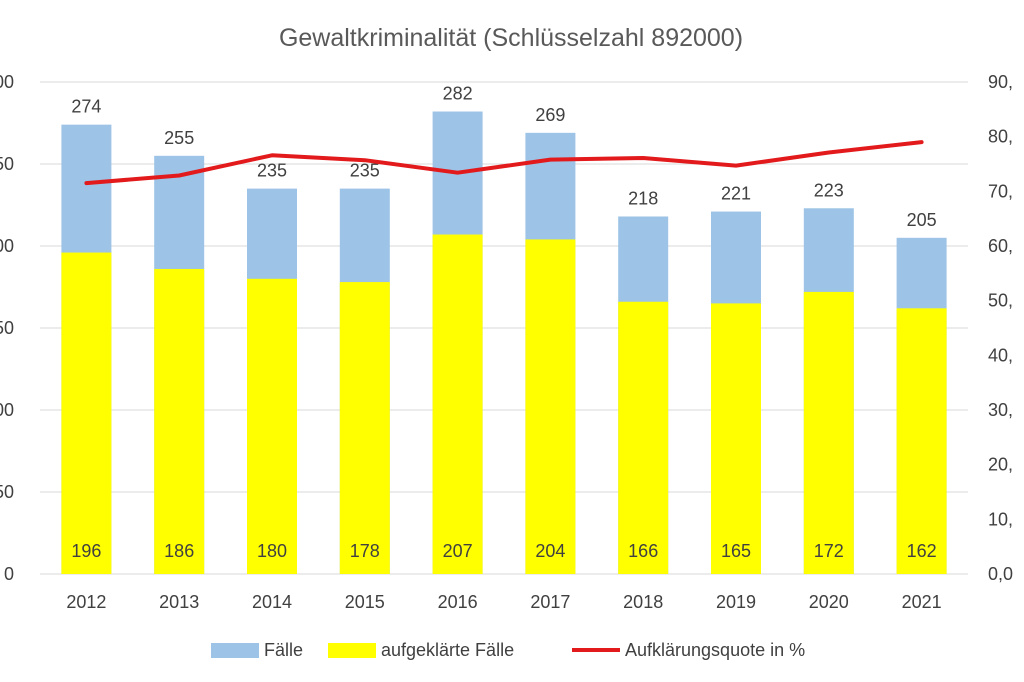 This screenshot has width=1024, height=682. I want to click on legend-label-aufgeklaerte-faelle: aufgeklärte Fälle, so click(447, 650).